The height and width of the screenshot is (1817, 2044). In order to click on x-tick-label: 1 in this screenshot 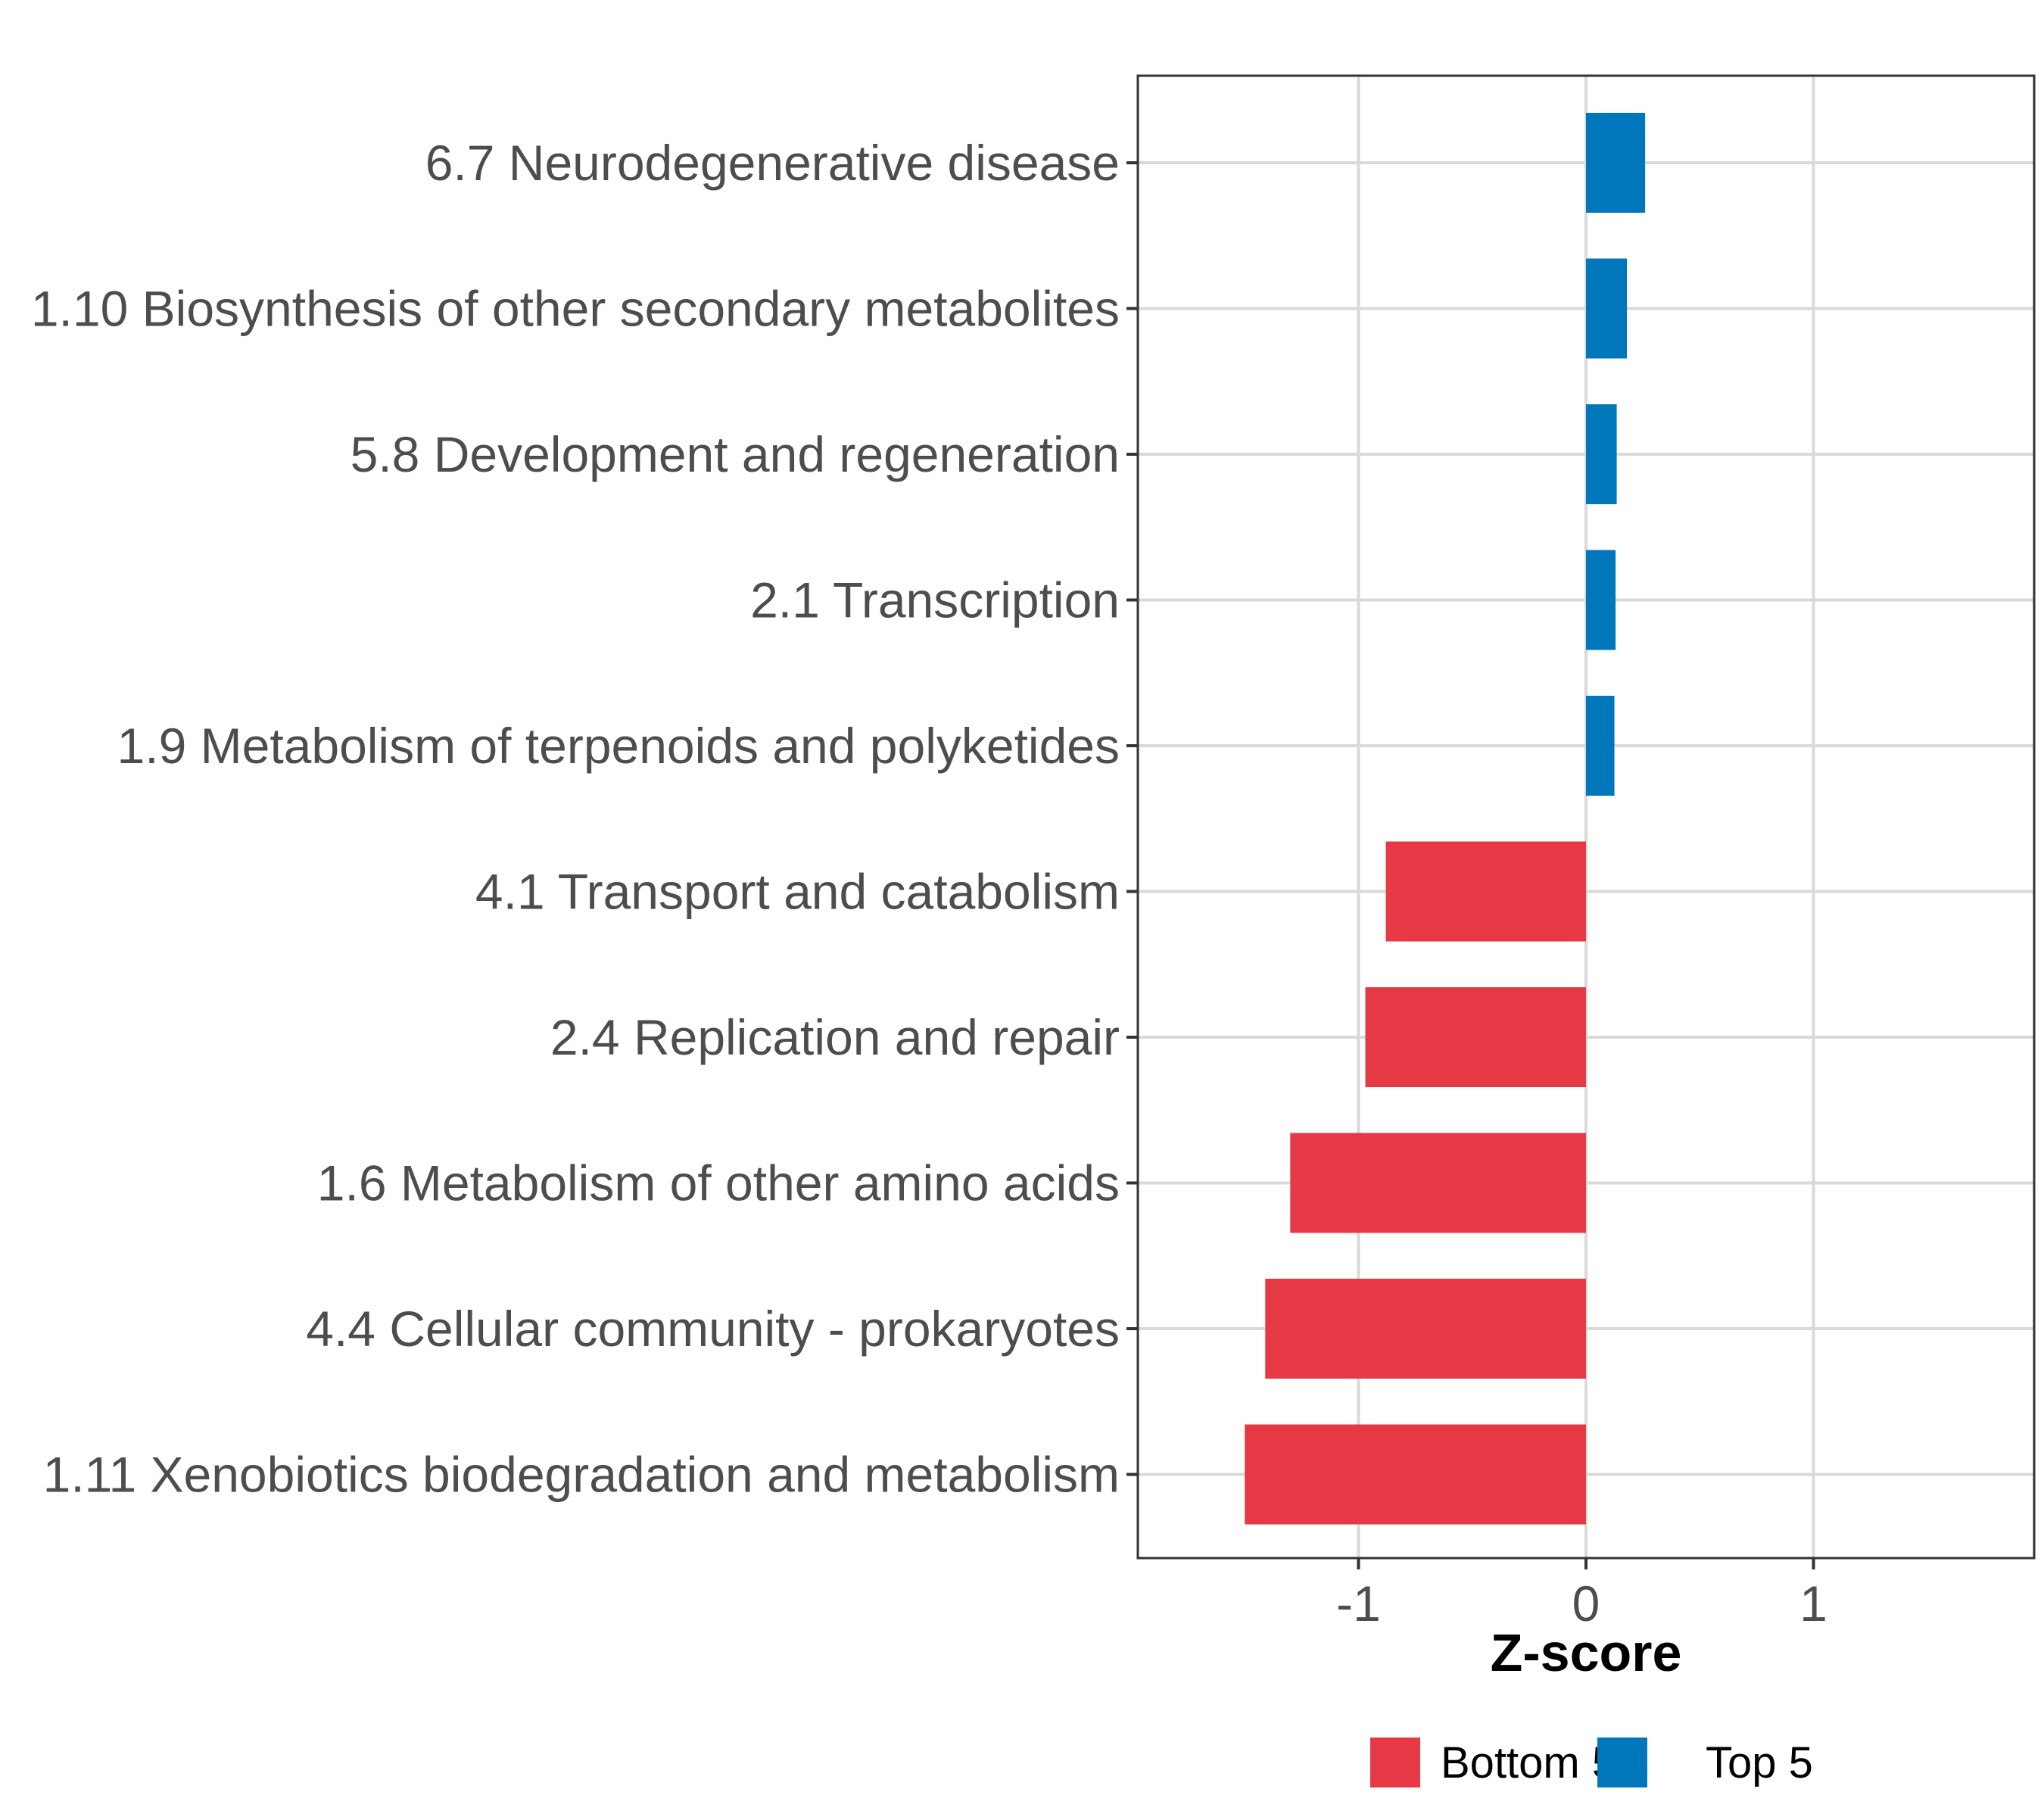, I will do `click(1813, 1603)`.